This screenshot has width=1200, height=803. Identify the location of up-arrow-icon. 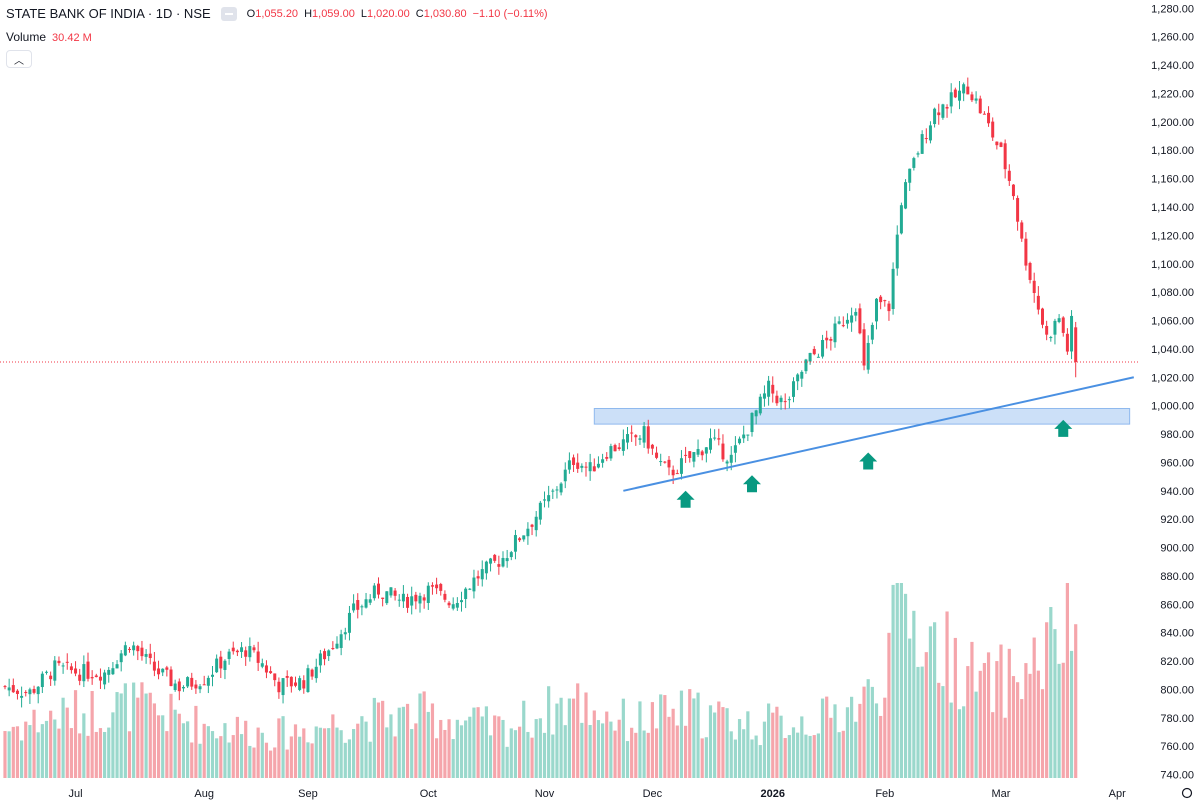
(752, 484).